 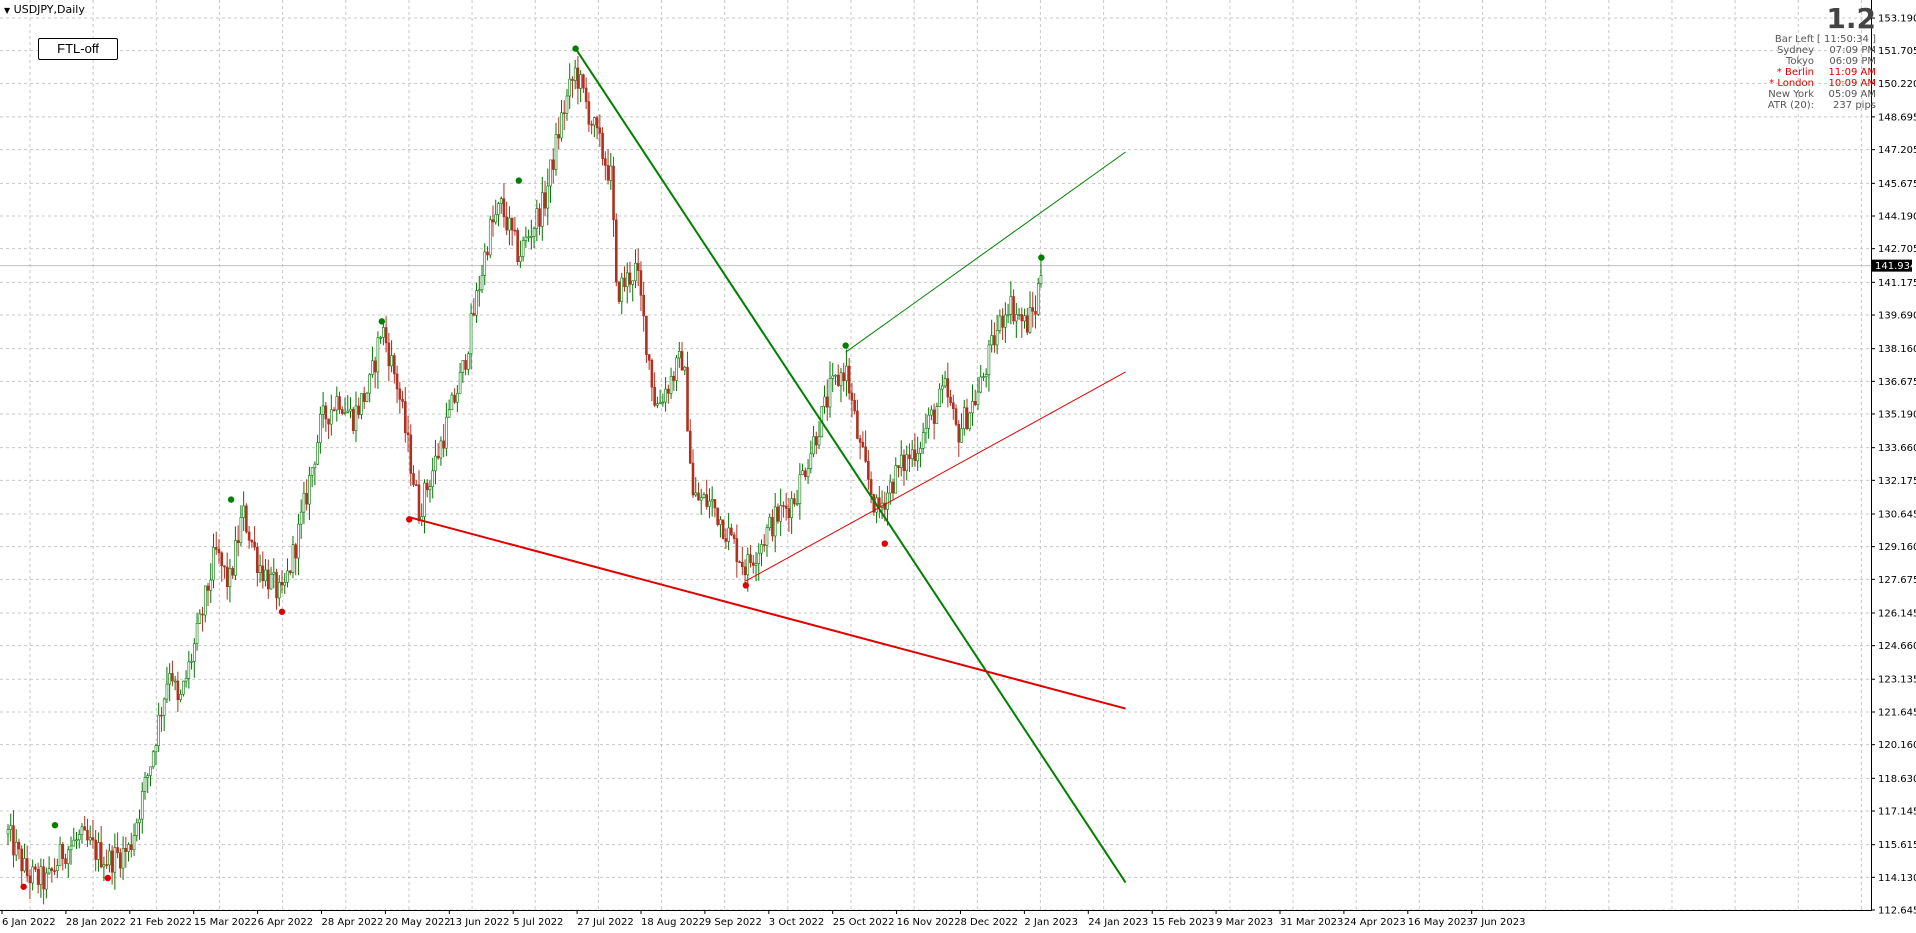 I want to click on x-tick-label: 25 Oct 2022, so click(x=864, y=922).